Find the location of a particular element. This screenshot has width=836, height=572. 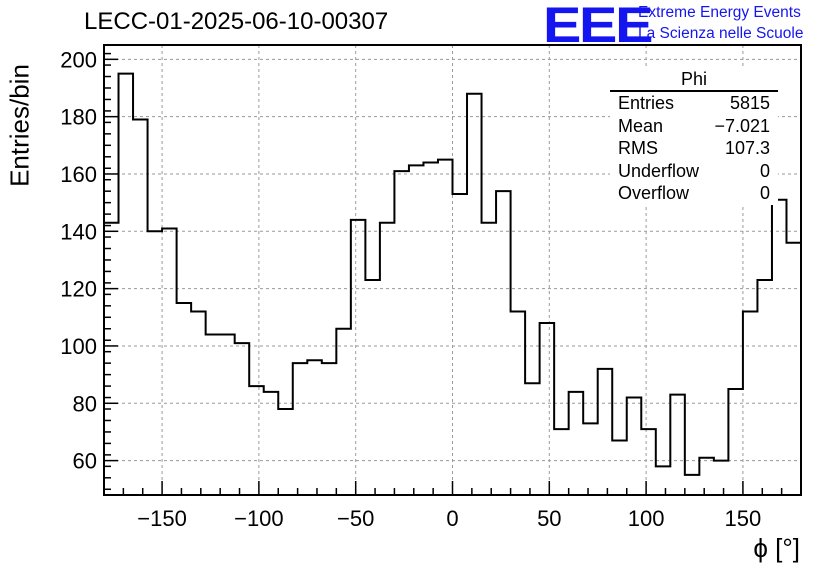

y-tick-label: 120 is located at coordinates (78, 289).